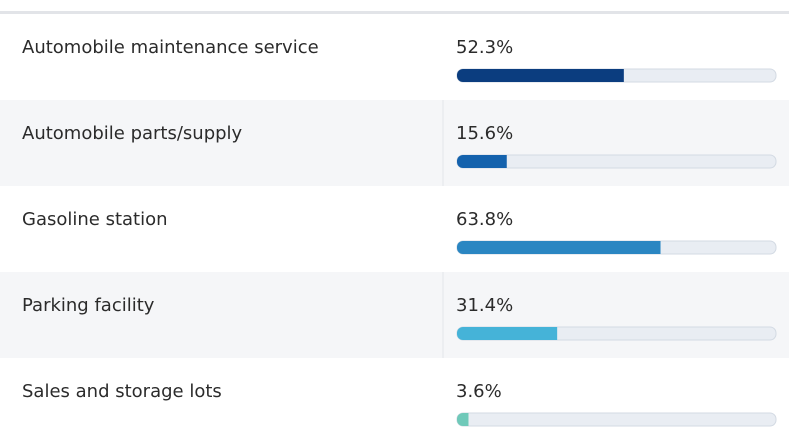 Image resolution: width=789 pixels, height=430 pixels. What do you see at coordinates (95, 219) in the screenshot?
I see `row-label: Gasoline station` at bounding box center [95, 219].